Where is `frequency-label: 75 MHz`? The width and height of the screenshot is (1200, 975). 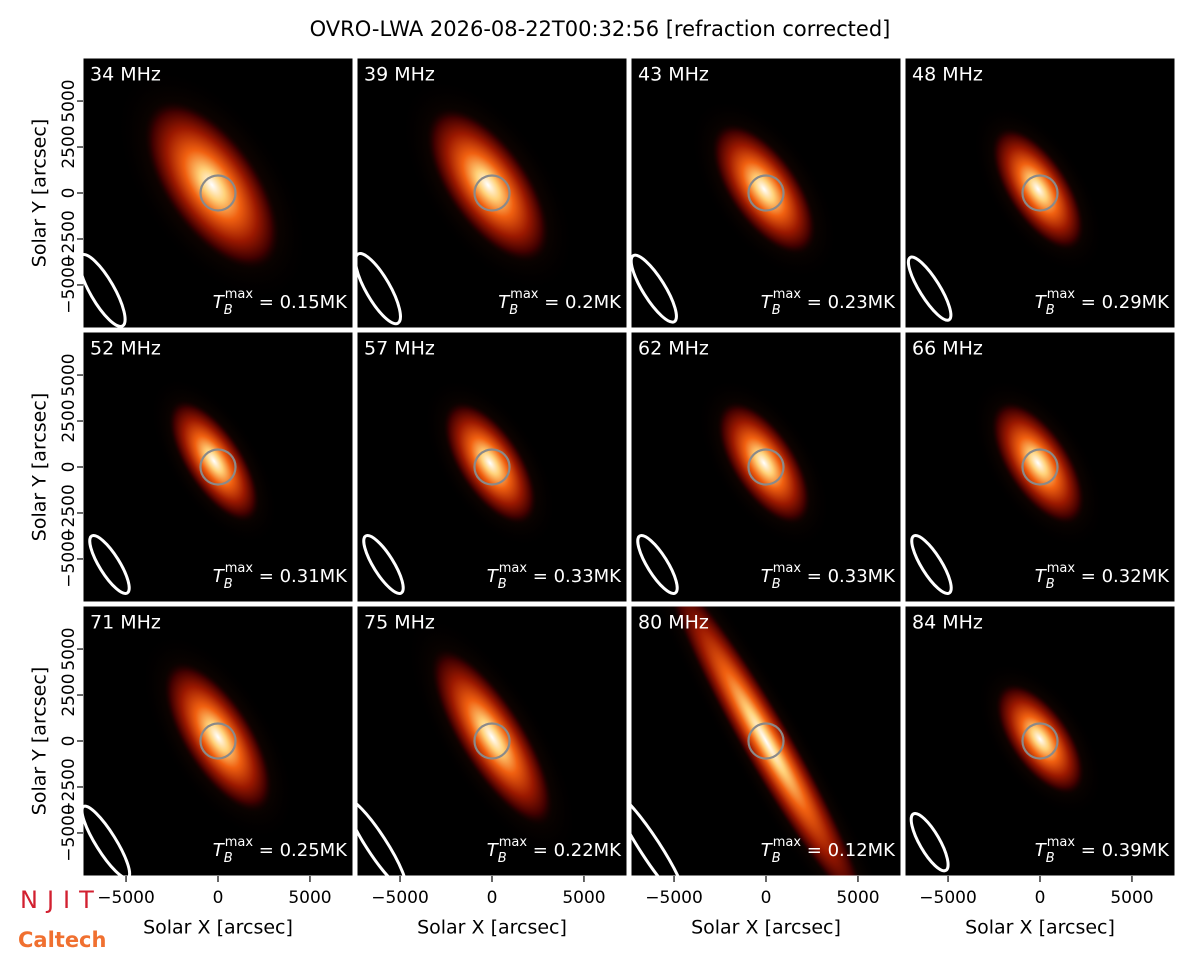 frequency-label: 75 MHz is located at coordinates (399, 623).